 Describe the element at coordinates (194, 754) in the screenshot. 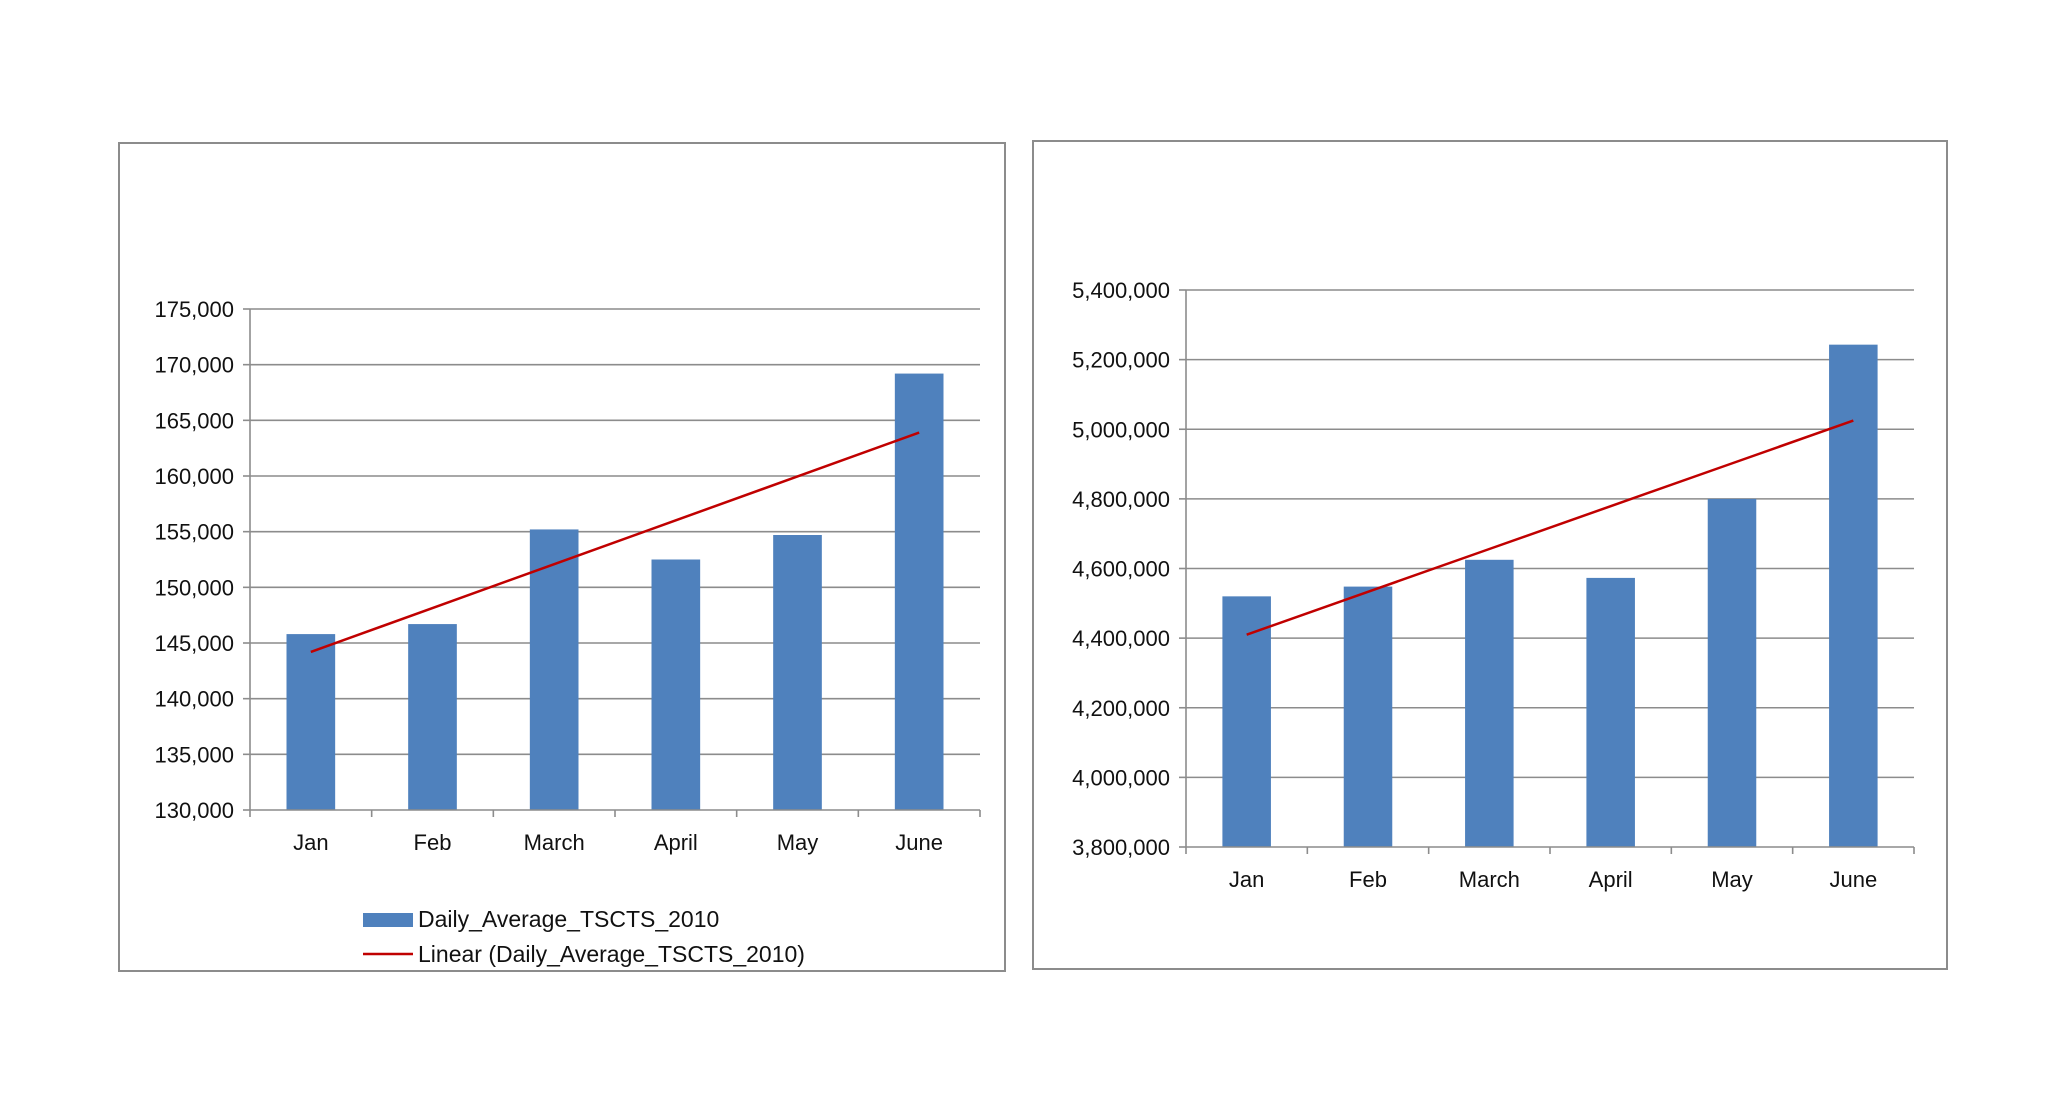

I see `y-tick-label: 135,000` at that location.